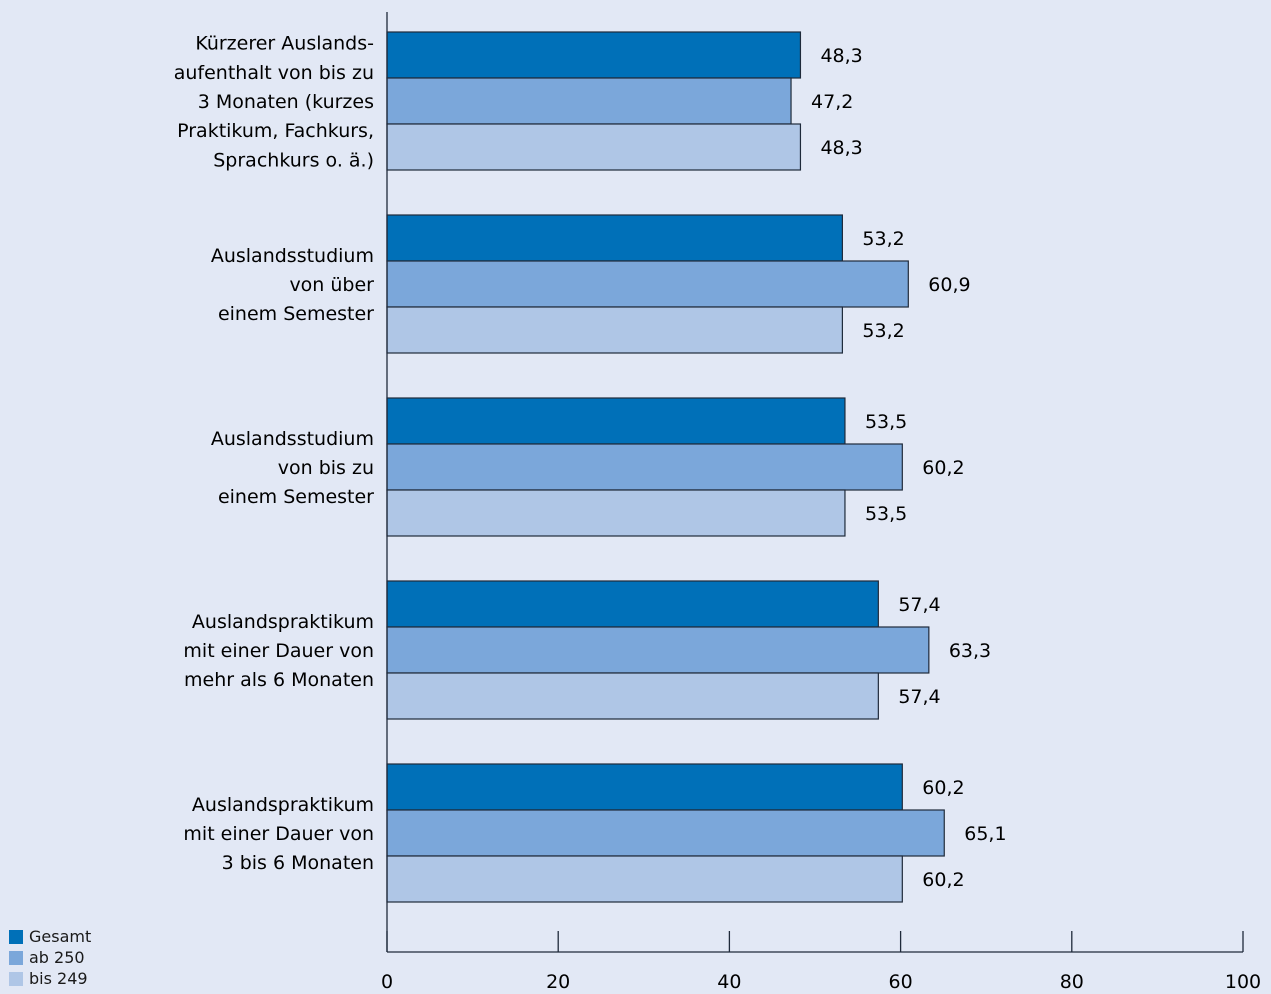 This screenshot has width=1271, height=994. Describe the element at coordinates (632, 604) in the screenshot. I see `bar-4-gesamt` at that location.